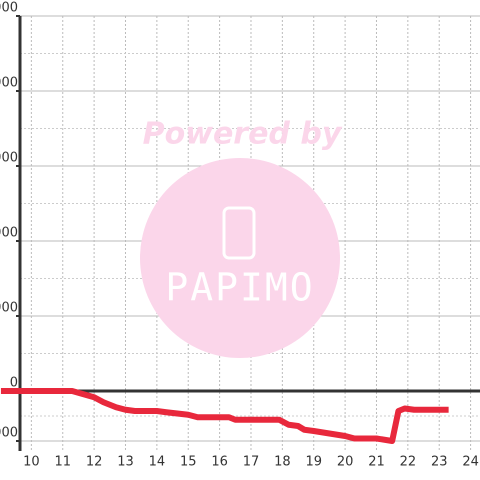 This screenshot has width=480, height=480. Describe the element at coordinates (224, 416) in the screenshot. I see `line` at that location.